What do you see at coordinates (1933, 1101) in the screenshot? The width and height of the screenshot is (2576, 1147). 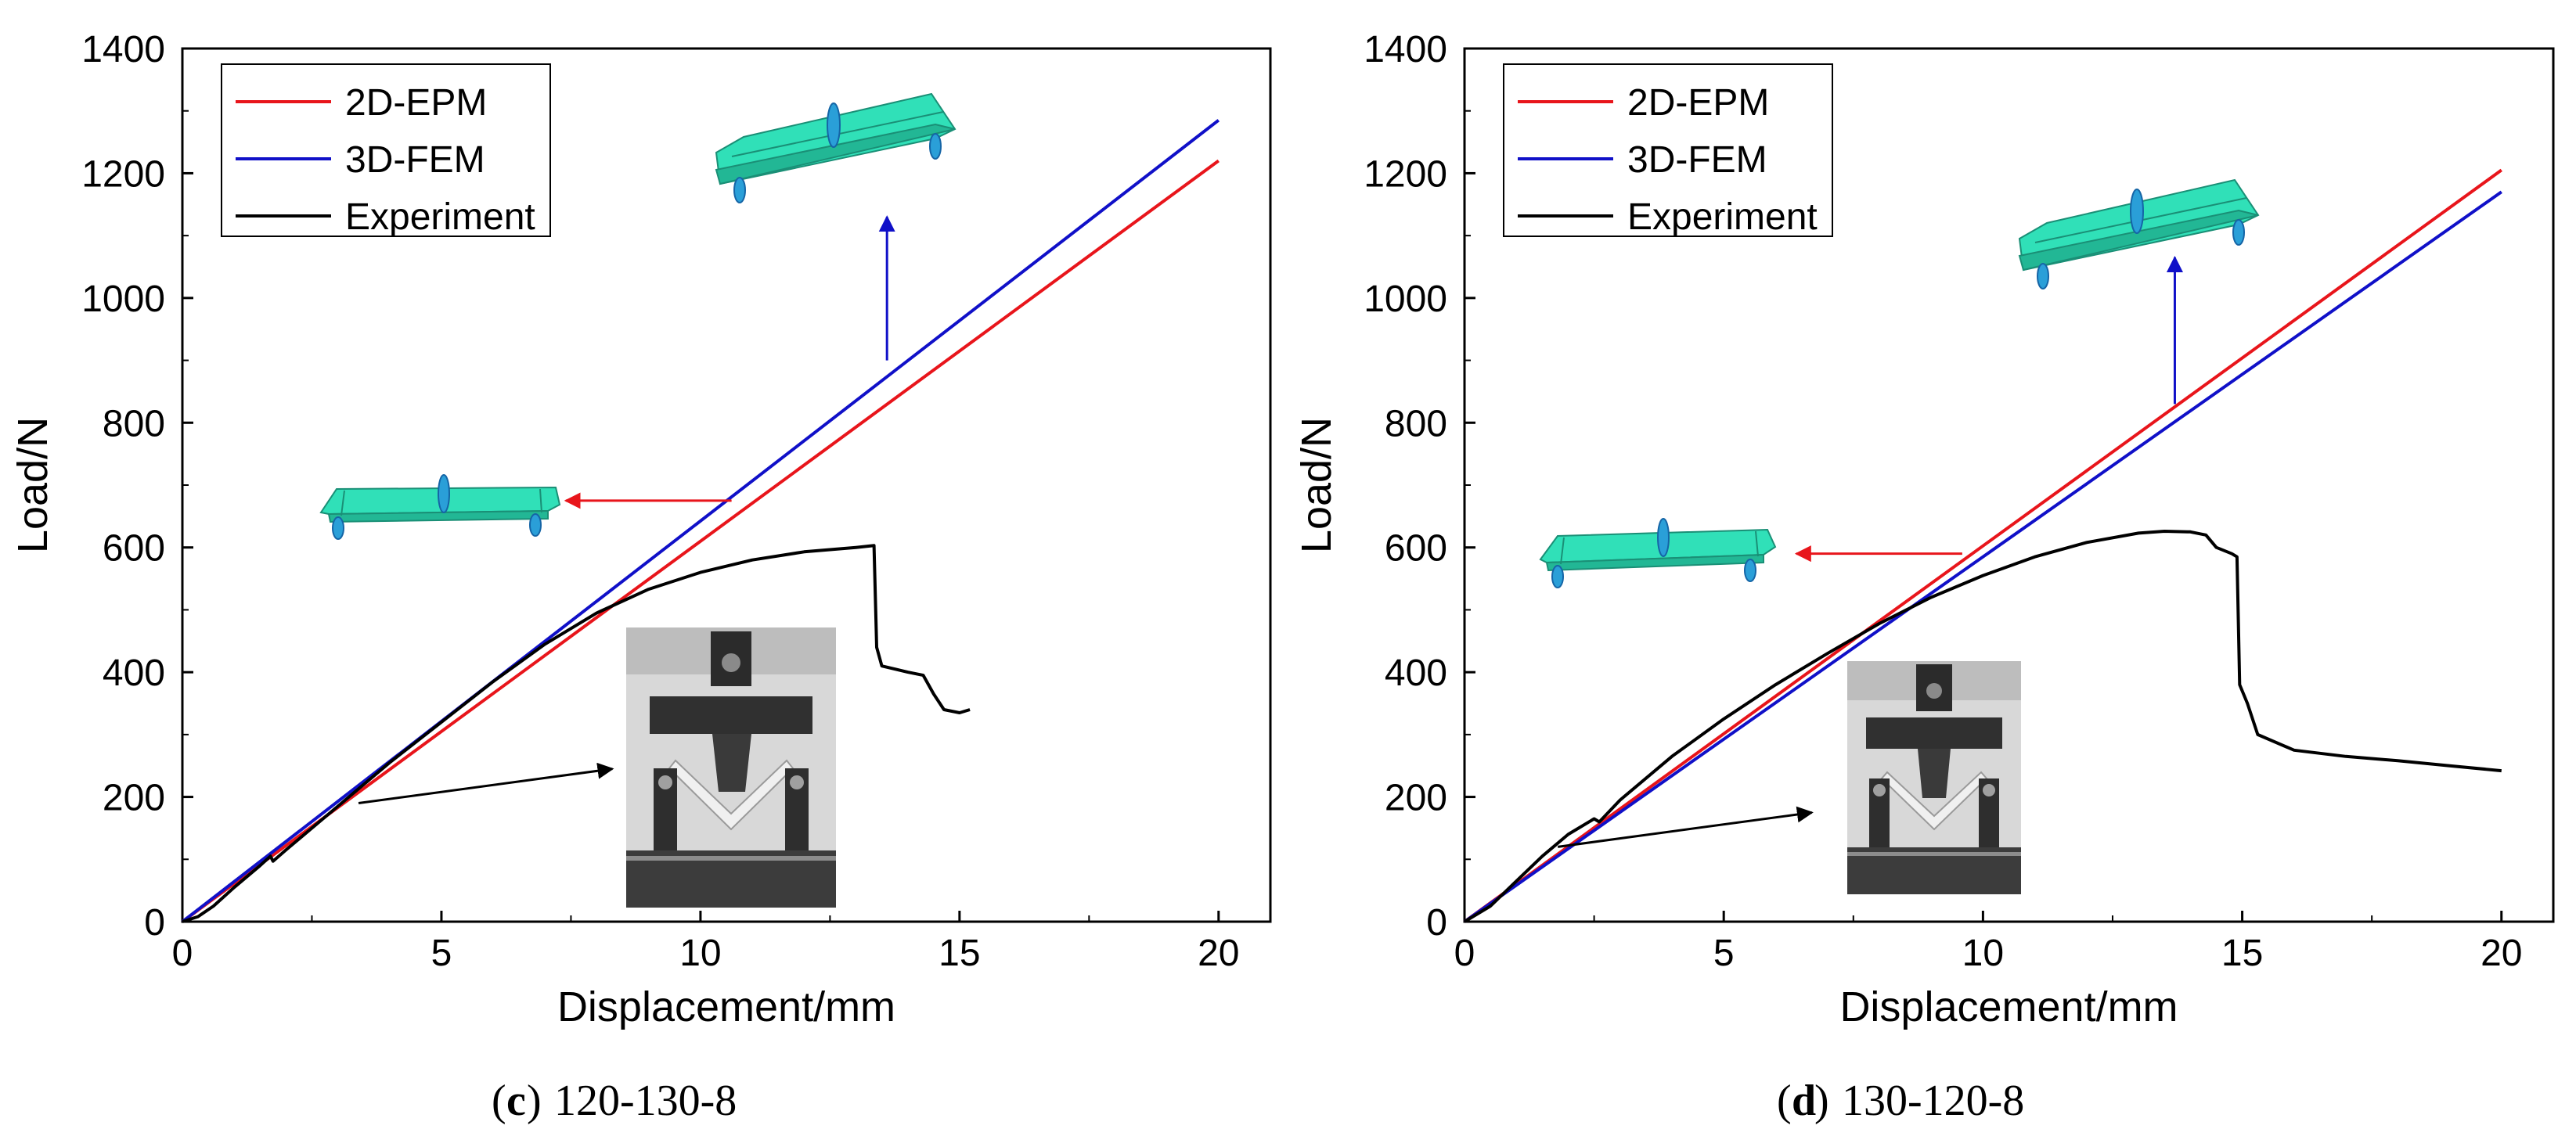 I see `caption-label: 130-120-8` at bounding box center [1933, 1101].